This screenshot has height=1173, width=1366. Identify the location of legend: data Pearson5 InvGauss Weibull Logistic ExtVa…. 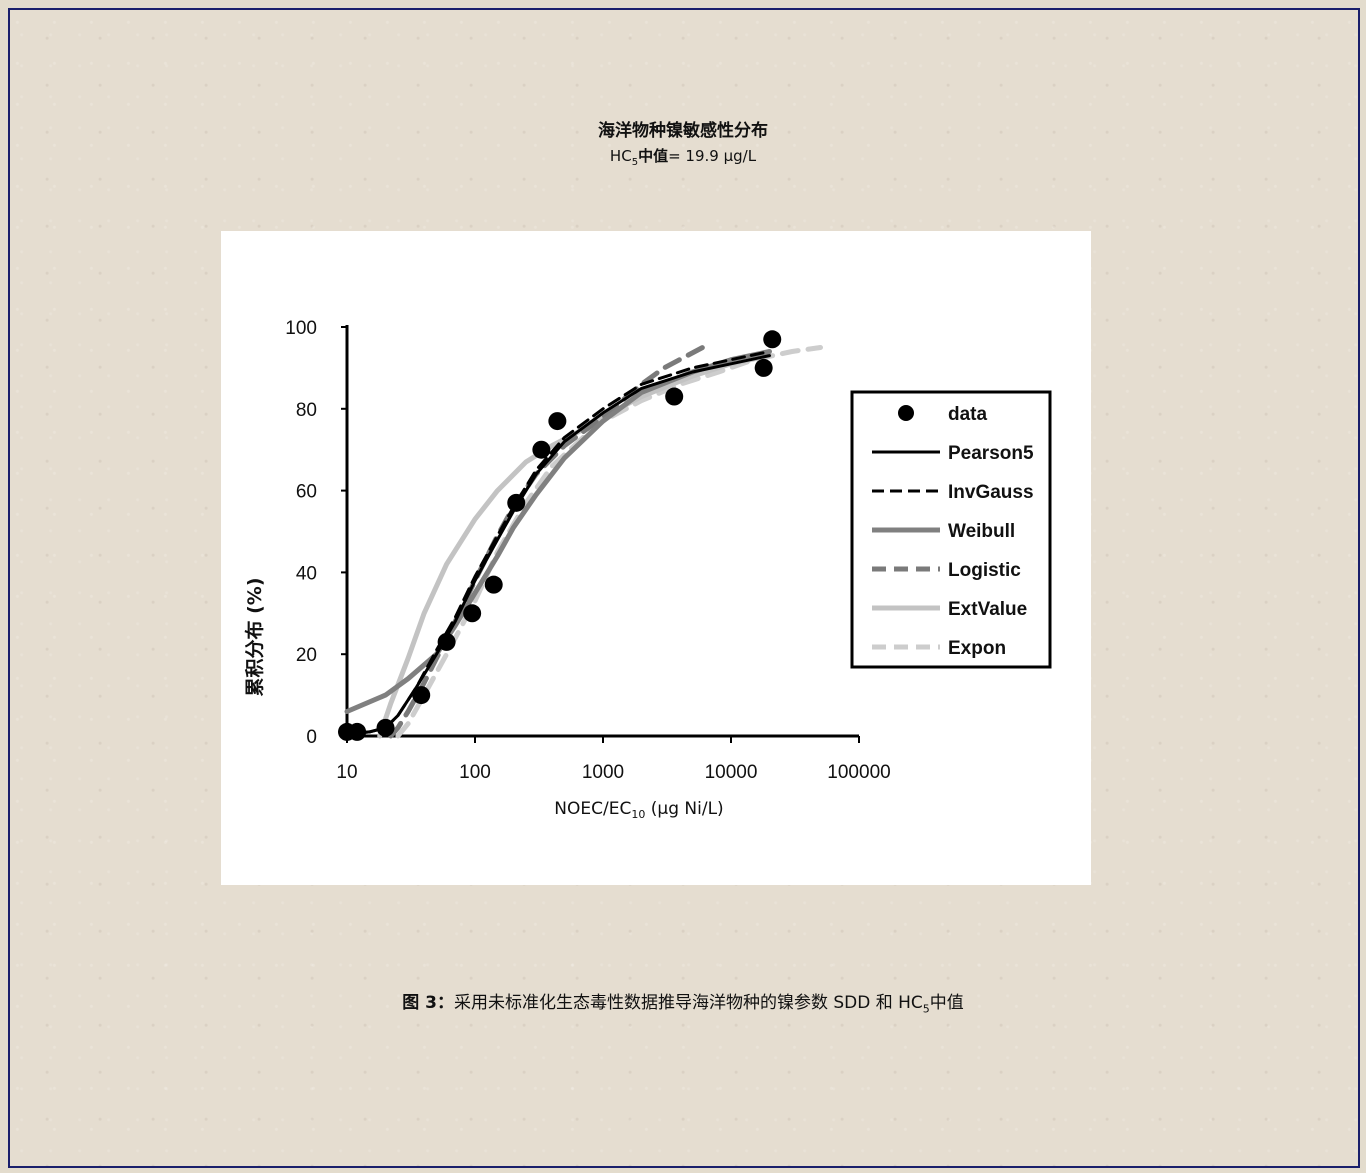
(951, 529).